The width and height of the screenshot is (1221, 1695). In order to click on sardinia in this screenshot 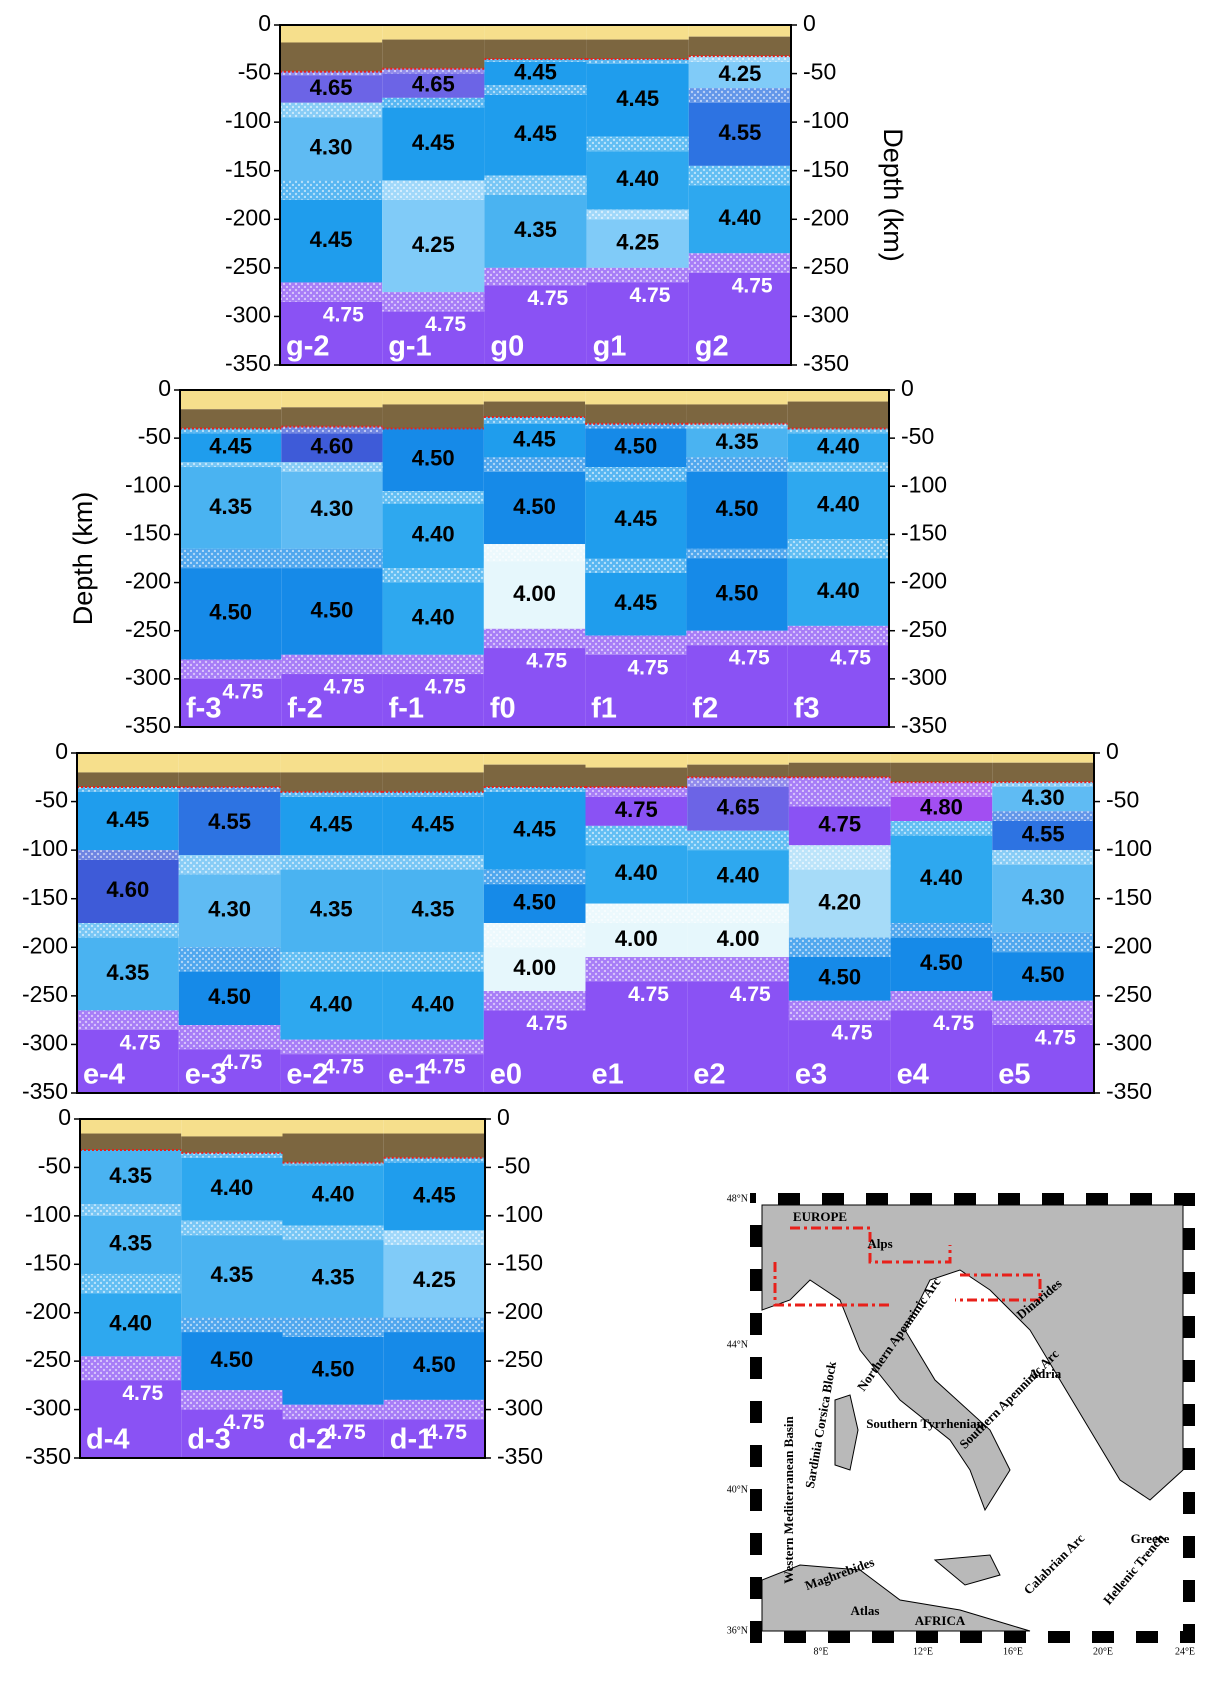, I will do `click(846, 1432)`.